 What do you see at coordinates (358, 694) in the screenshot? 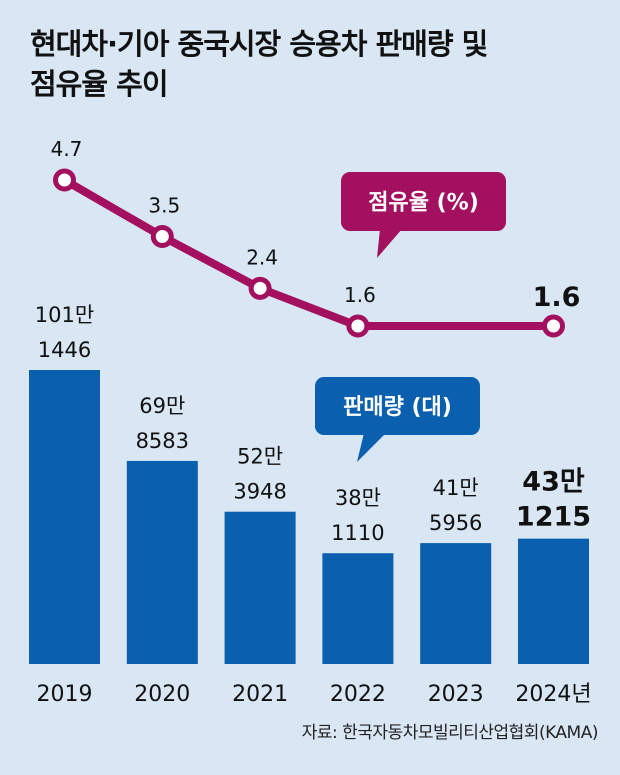
I see `x-tick-label: 2022` at bounding box center [358, 694].